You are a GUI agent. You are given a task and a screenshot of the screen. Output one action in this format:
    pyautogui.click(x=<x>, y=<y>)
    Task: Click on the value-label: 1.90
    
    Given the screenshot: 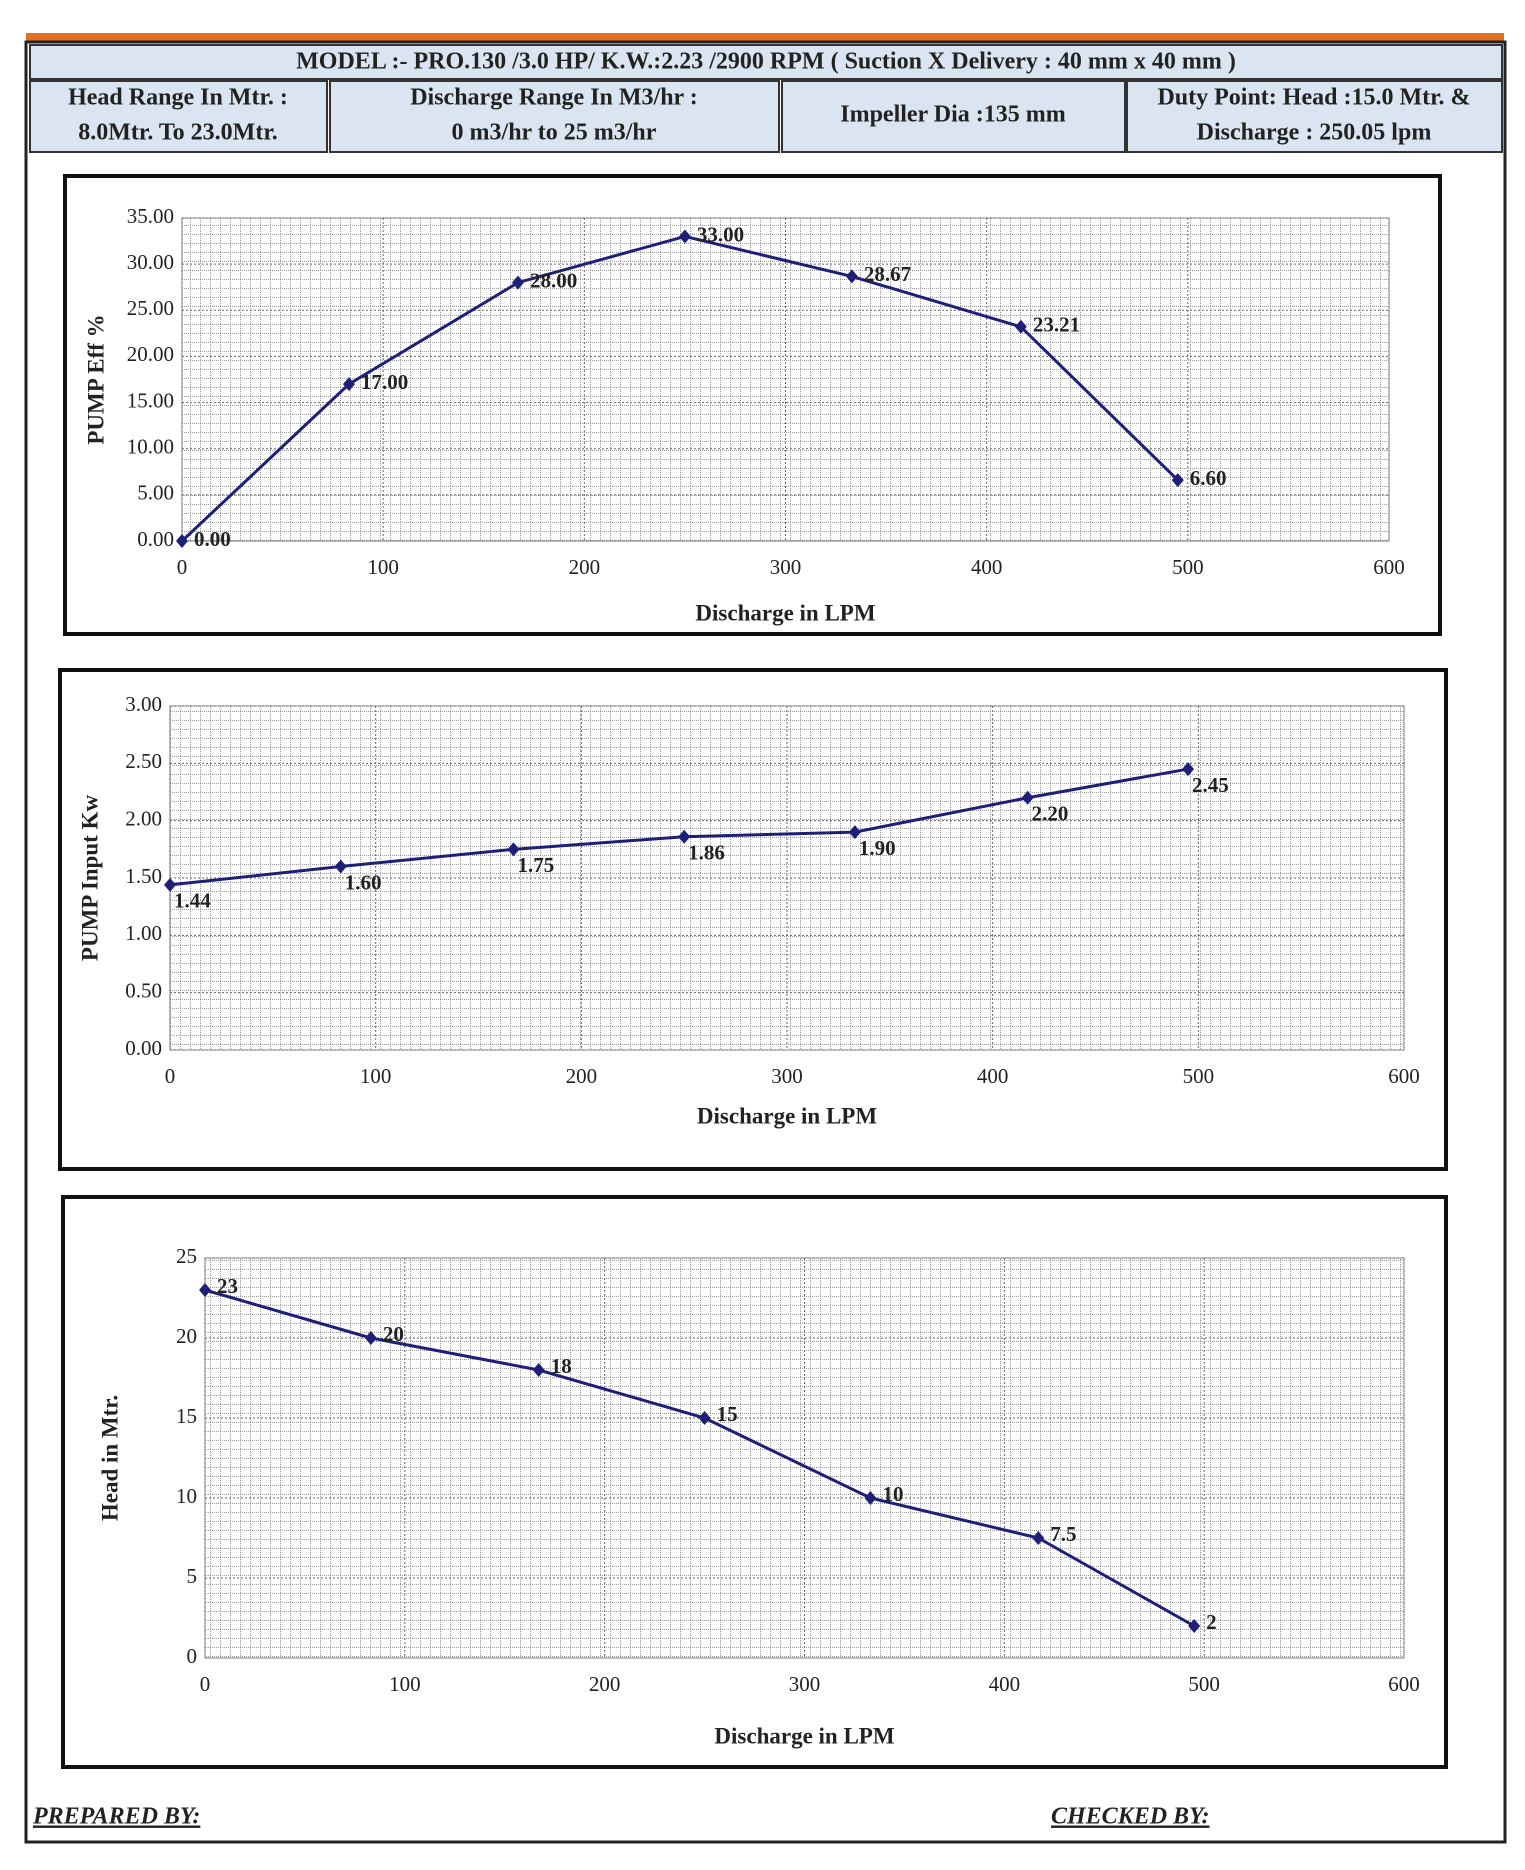 What is the action you would take?
    pyautogui.click(x=877, y=848)
    